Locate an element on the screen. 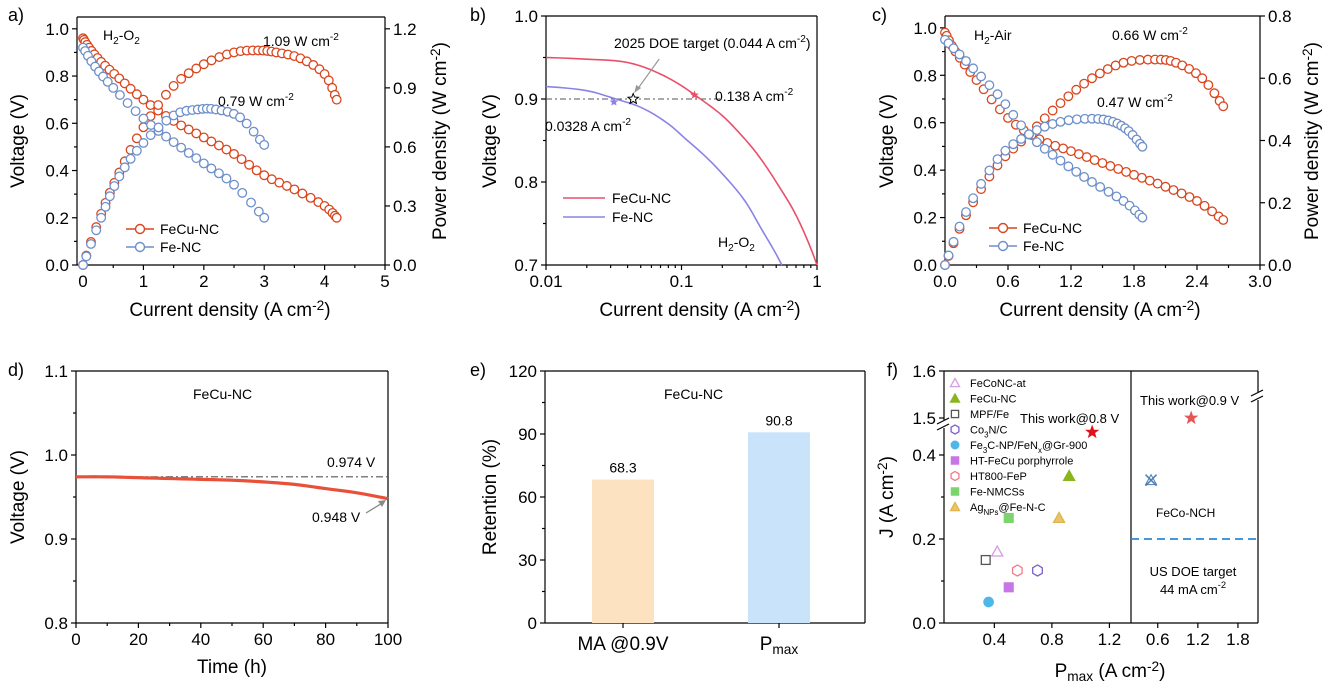 The image size is (1336, 693). panel-d-line-fecu-nc is located at coordinates (232, 488).